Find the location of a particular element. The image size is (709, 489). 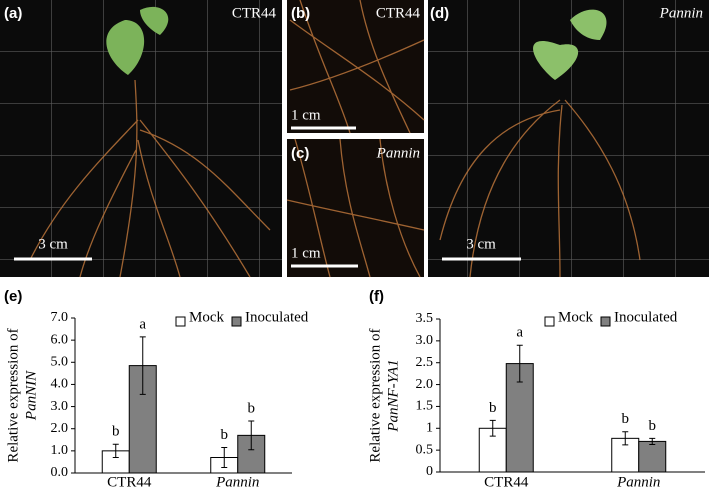

y-tick-label: 0.0 is located at coordinates (60, 472).